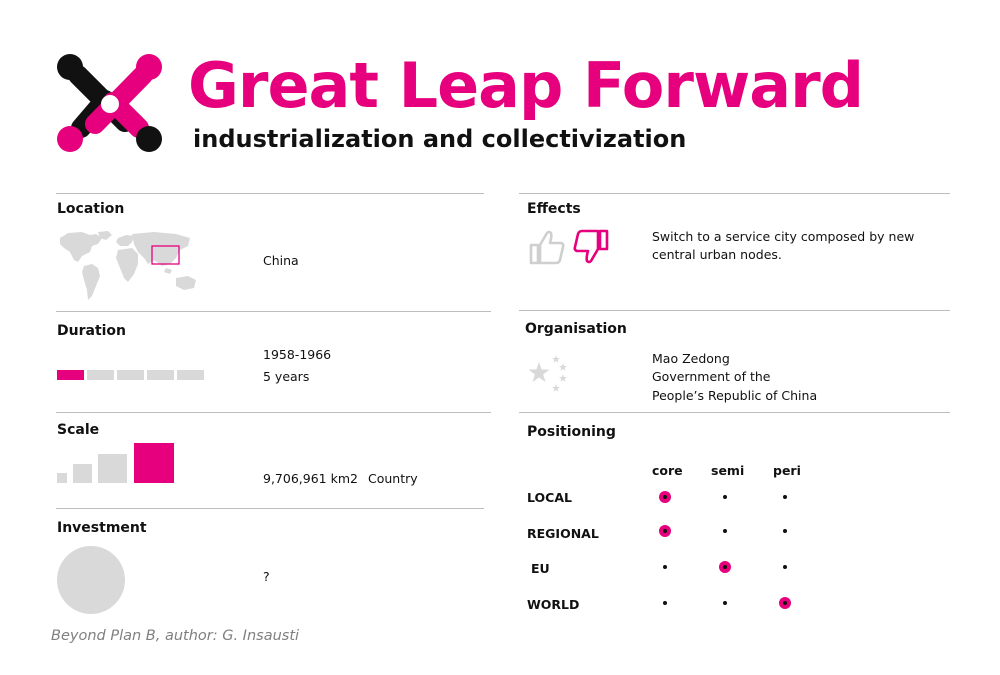  What do you see at coordinates (526, 85) in the screenshot?
I see `page-title: Great Leap Forward` at bounding box center [526, 85].